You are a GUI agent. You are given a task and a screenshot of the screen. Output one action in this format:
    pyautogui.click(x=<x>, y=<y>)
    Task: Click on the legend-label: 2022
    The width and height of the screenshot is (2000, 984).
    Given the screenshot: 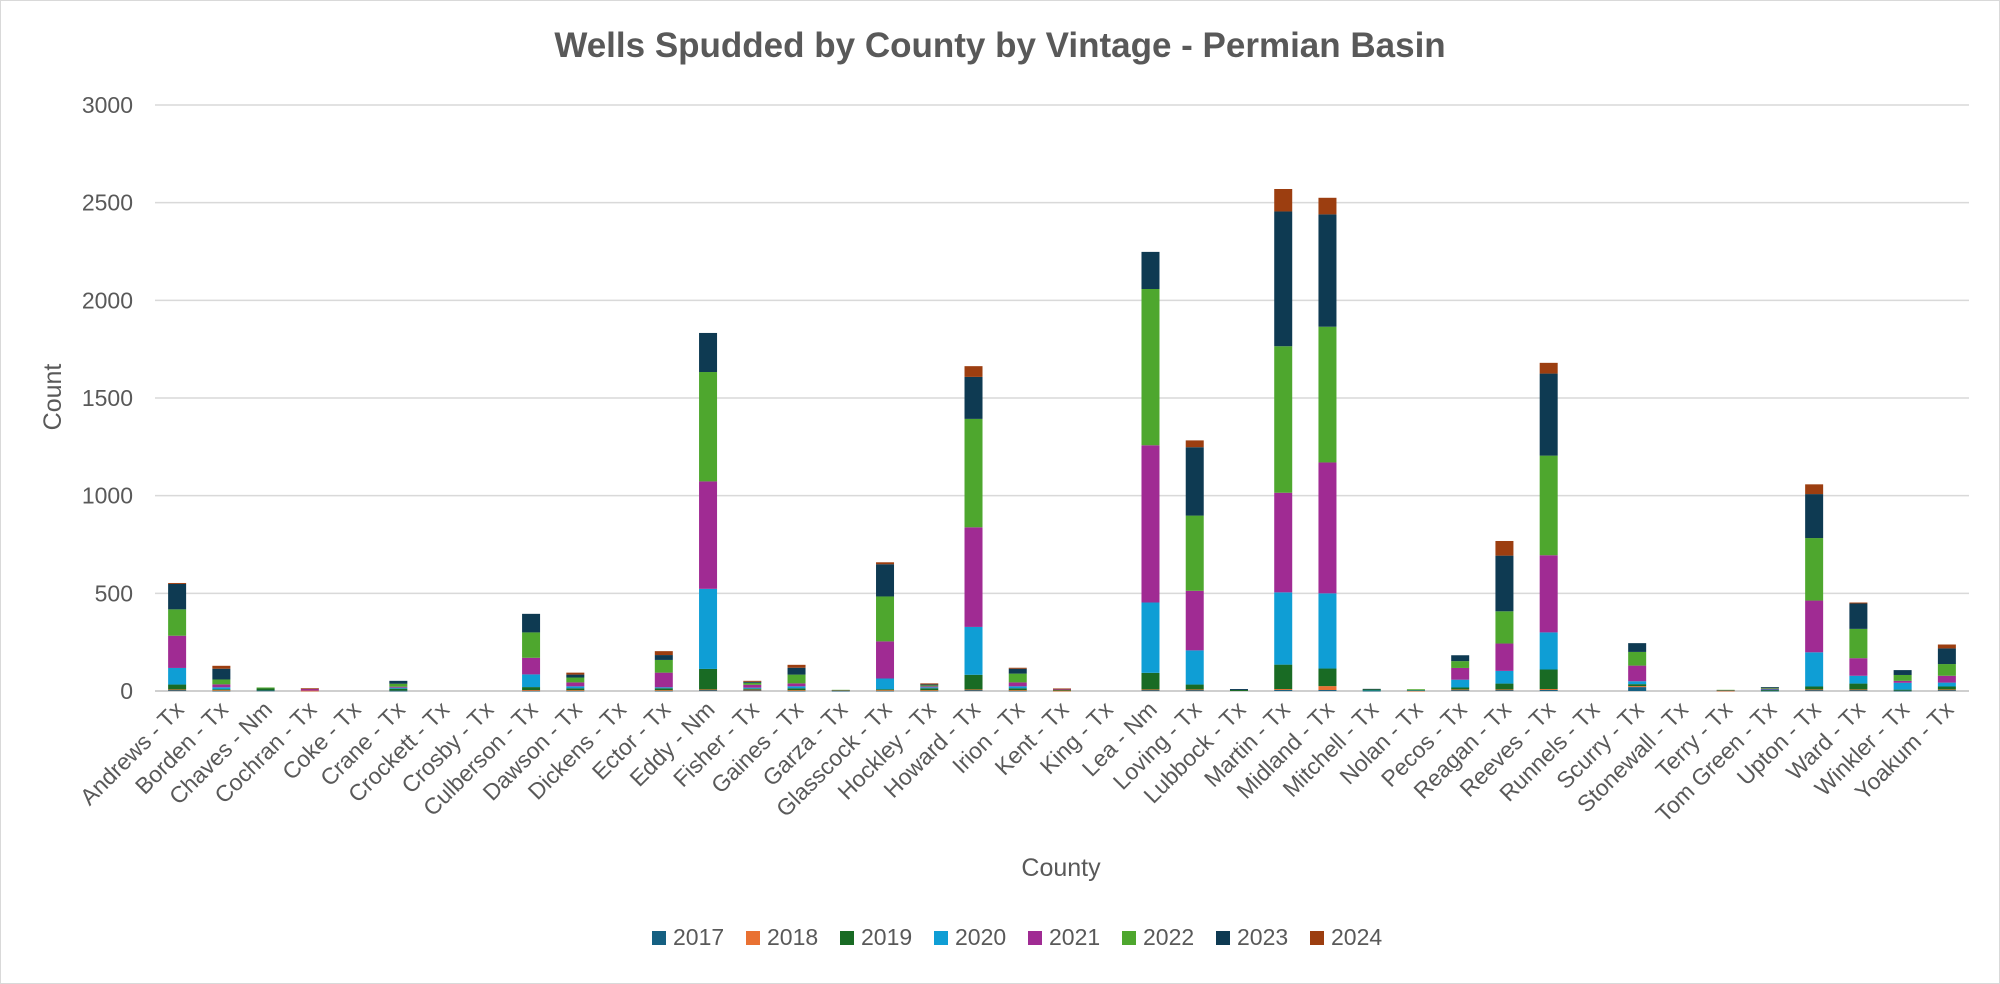 What is the action you would take?
    pyautogui.click(x=1168, y=937)
    